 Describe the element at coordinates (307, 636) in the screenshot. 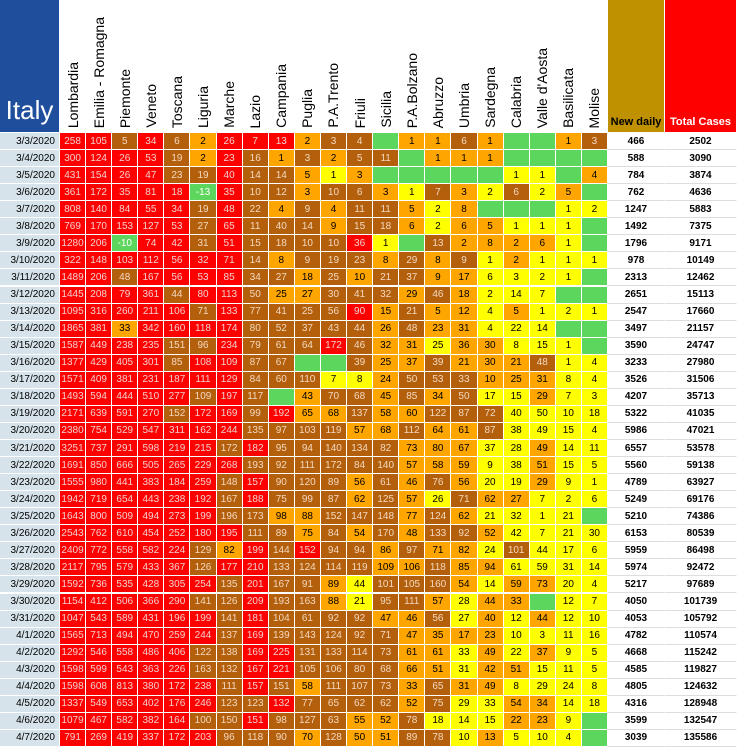

I see `region-cell: 143` at that location.